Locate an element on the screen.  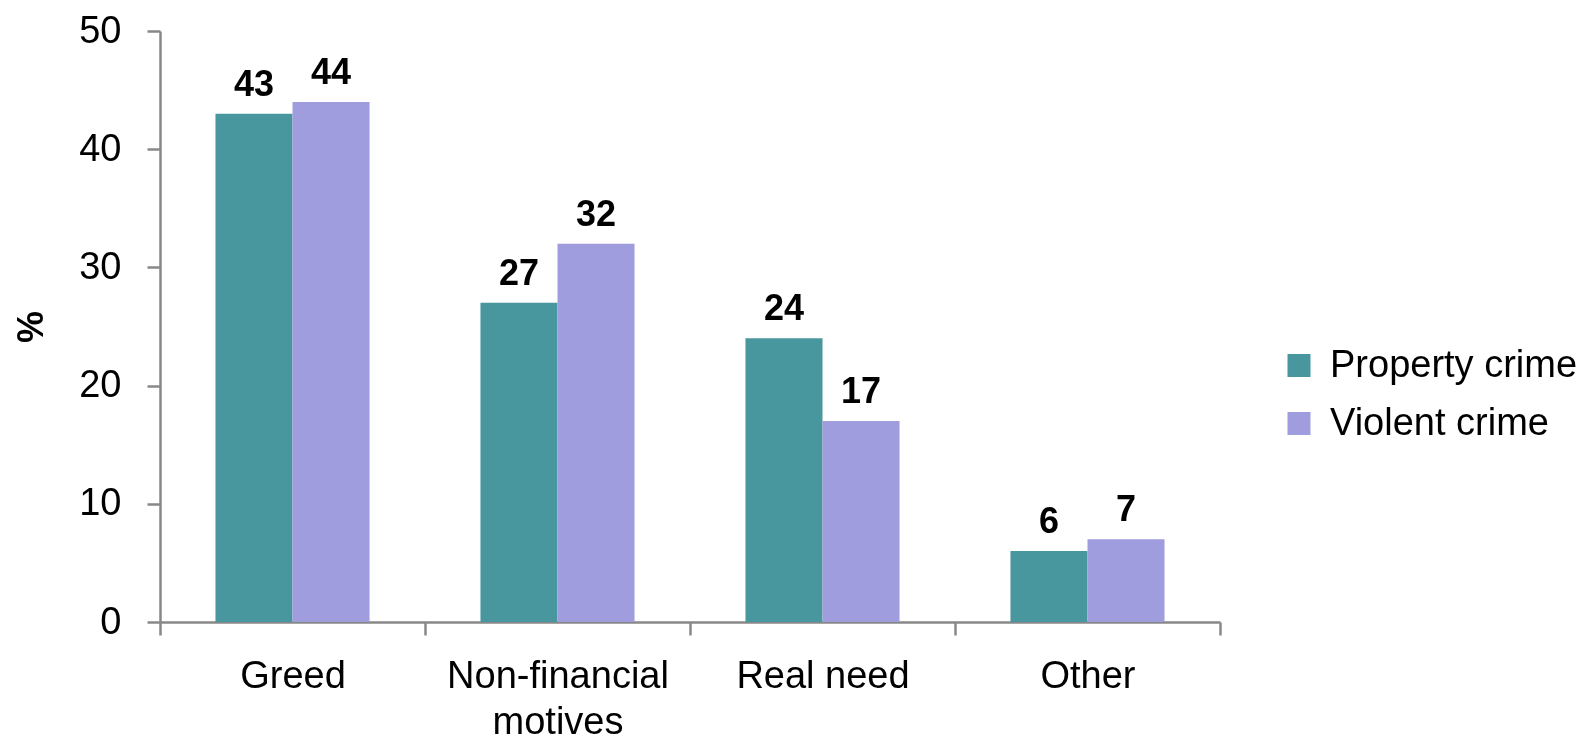
data-label: 24 is located at coordinates (784, 308).